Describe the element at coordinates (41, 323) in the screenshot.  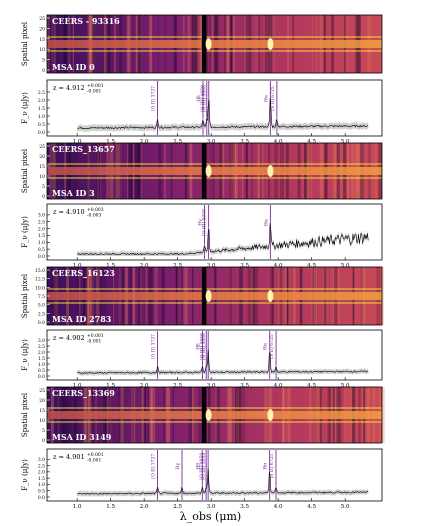
I see `spatial-tick-label: 0.0` at that location.